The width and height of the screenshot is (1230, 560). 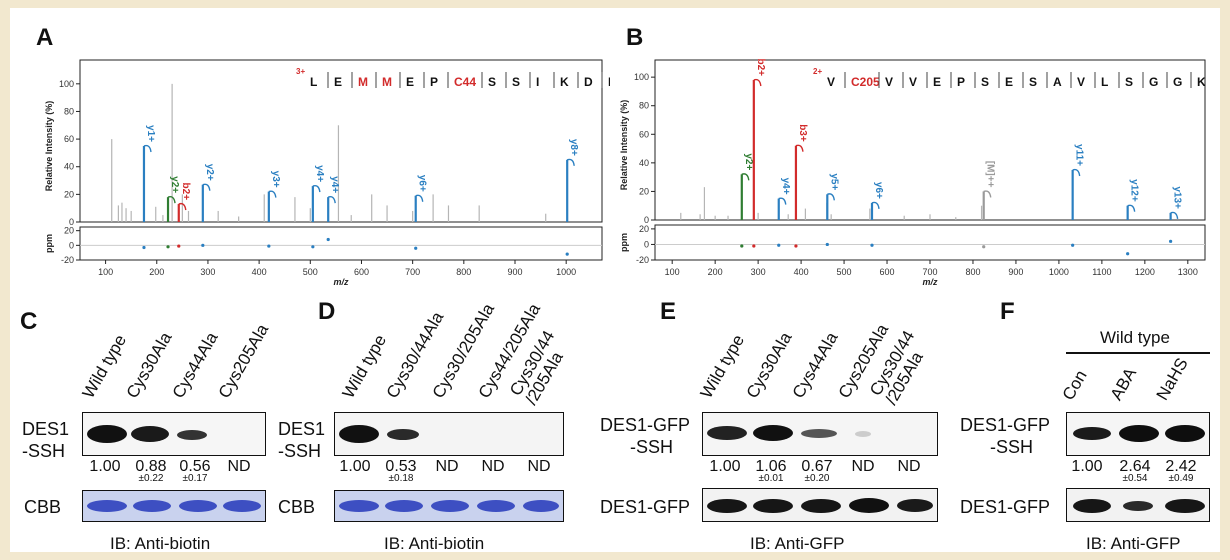 What do you see at coordinates (1138, 505) in the screenshot?
I see `blot-des1-gfp` at bounding box center [1138, 505].